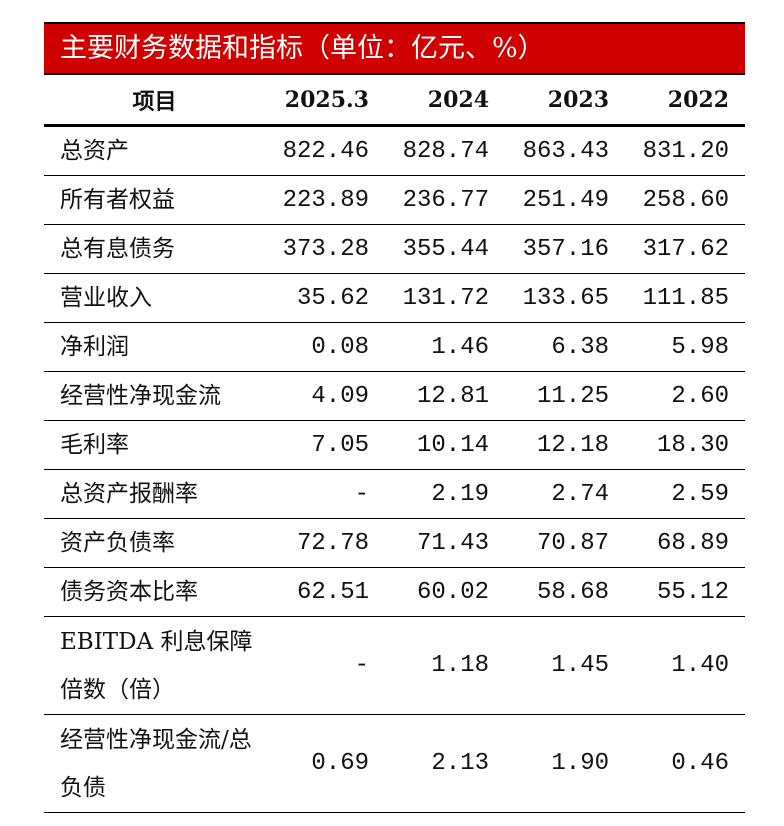 This screenshot has width=784, height=826. What do you see at coordinates (394, 200) in the screenshot?
I see `table-row: 所有者权益 223.89 236.77 251.49 258.60` at bounding box center [394, 200].